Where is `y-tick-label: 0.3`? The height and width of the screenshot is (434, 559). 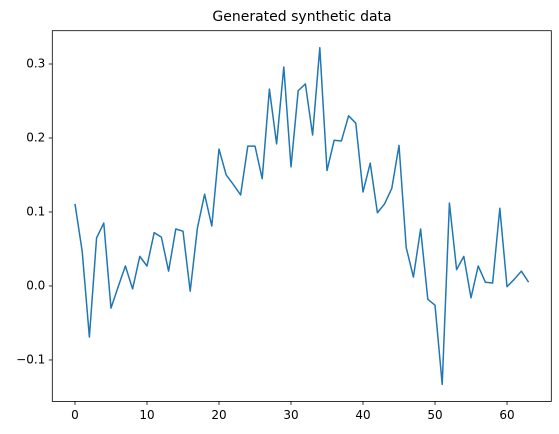
y-tick-label: 0.3 is located at coordinates (35, 63).